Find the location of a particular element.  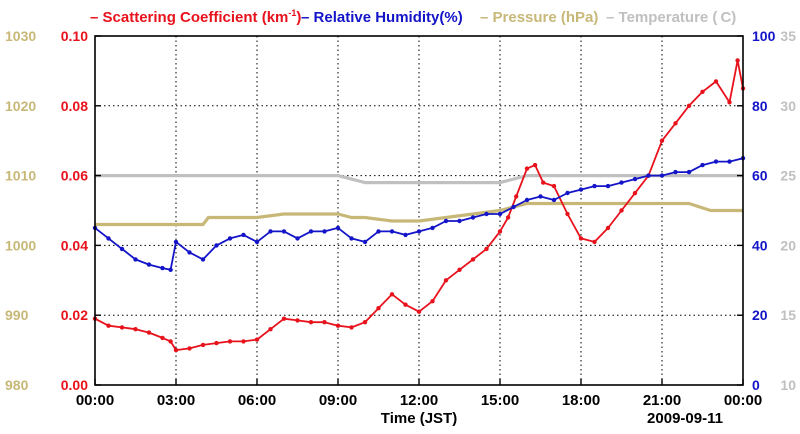

temperature-tick-label: 10 is located at coordinates (788, 385).